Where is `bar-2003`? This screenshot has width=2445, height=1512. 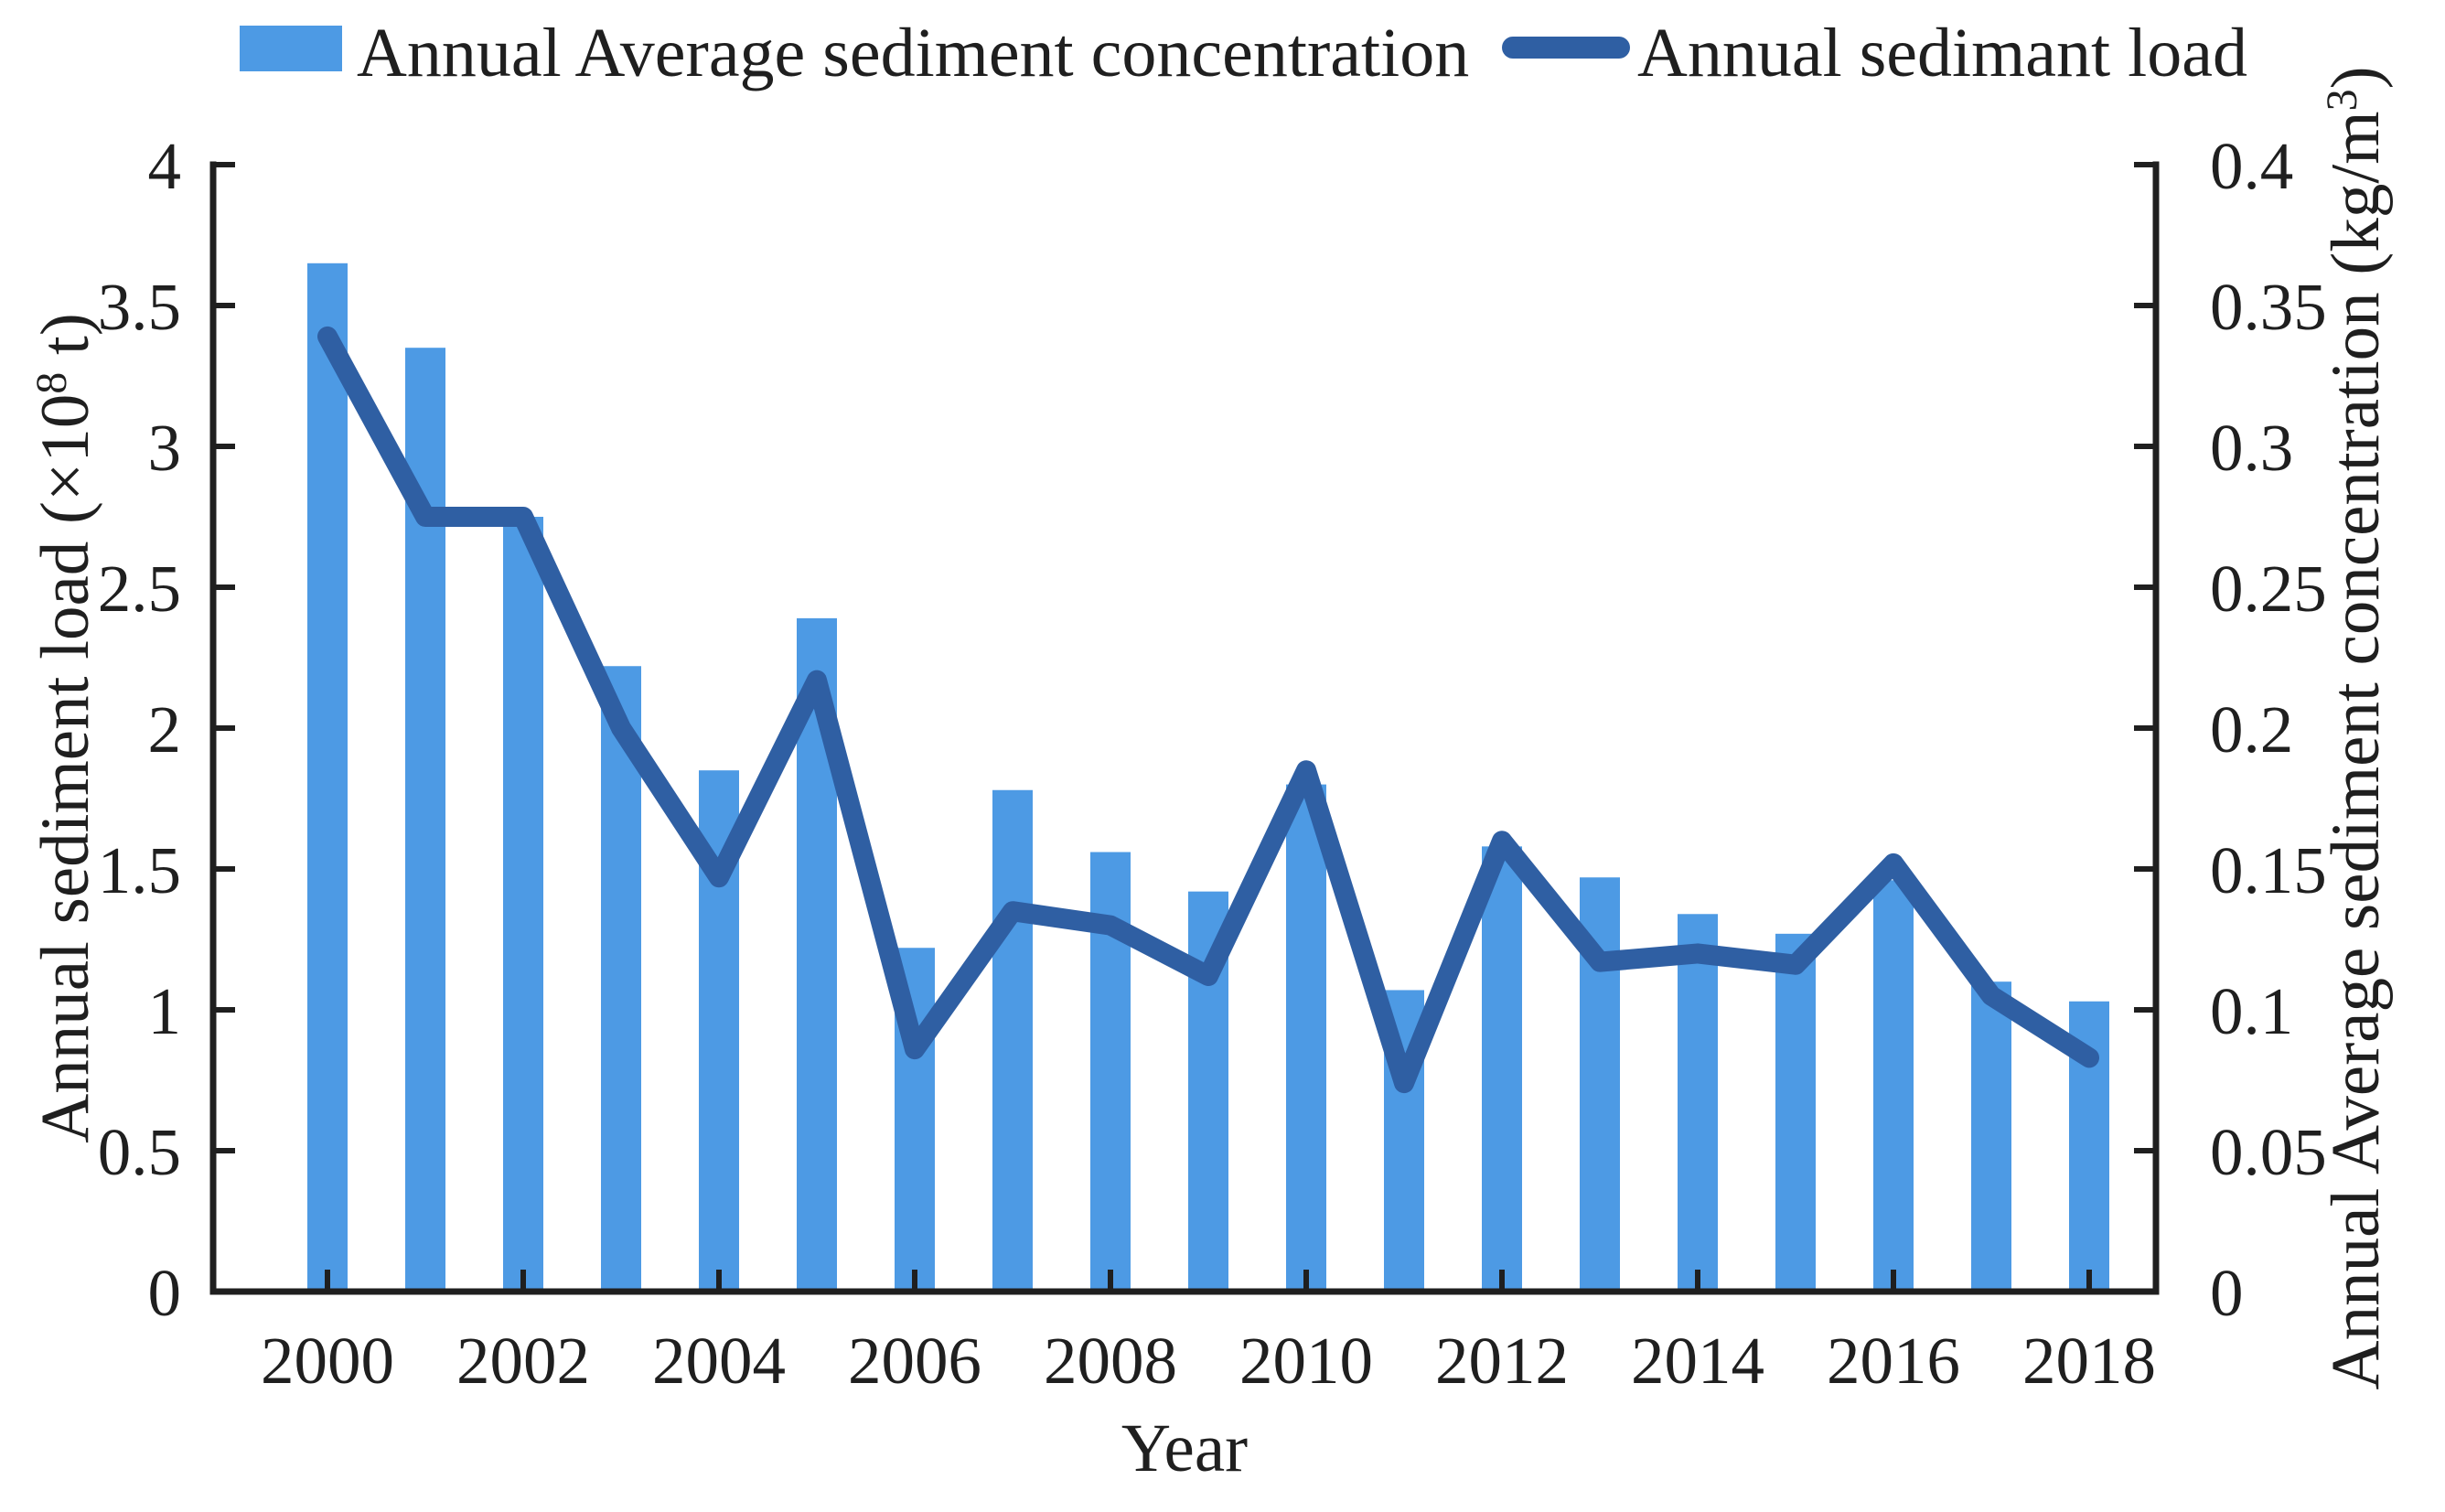
bar-2003 is located at coordinates (621, 979).